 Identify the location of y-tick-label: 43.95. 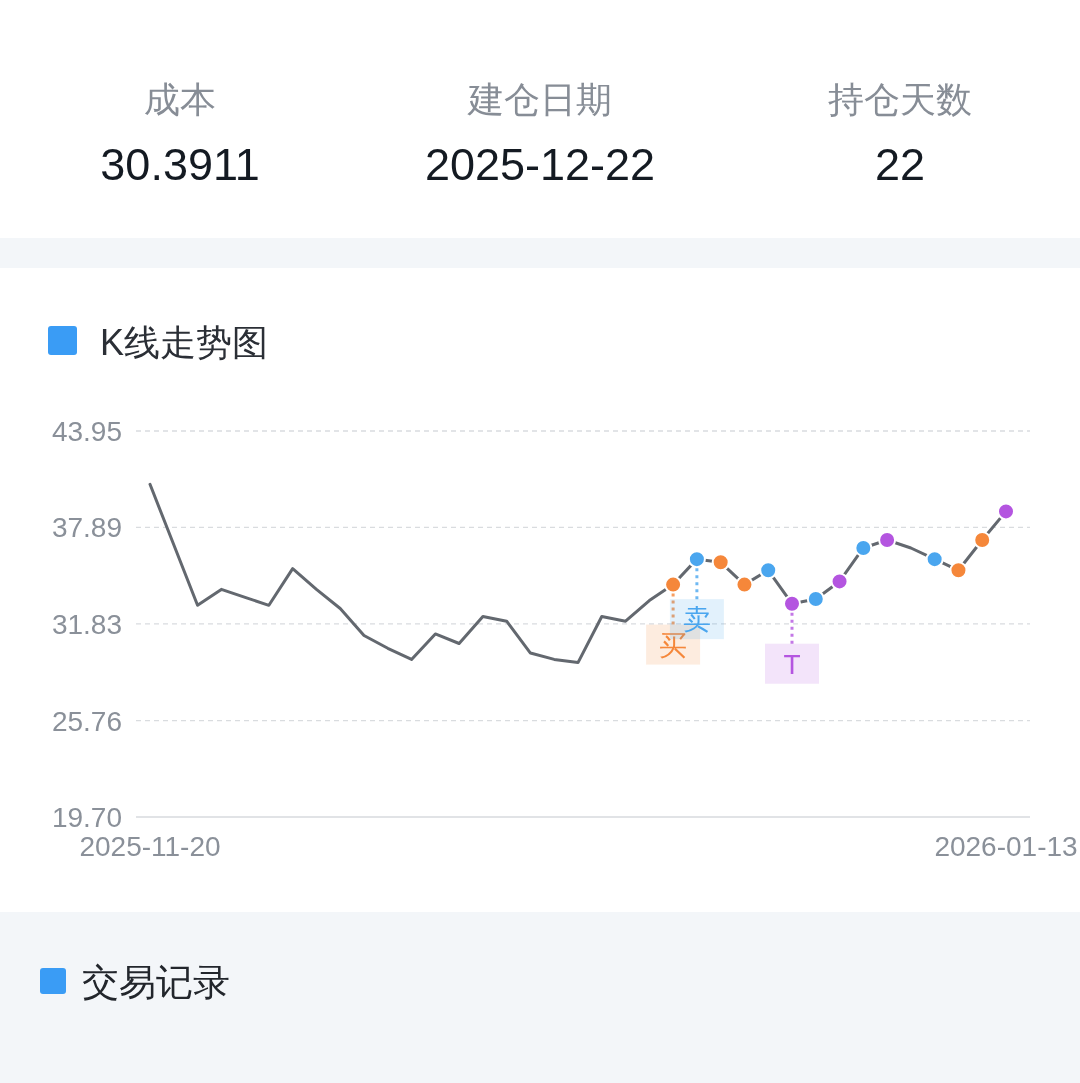
(86, 431).